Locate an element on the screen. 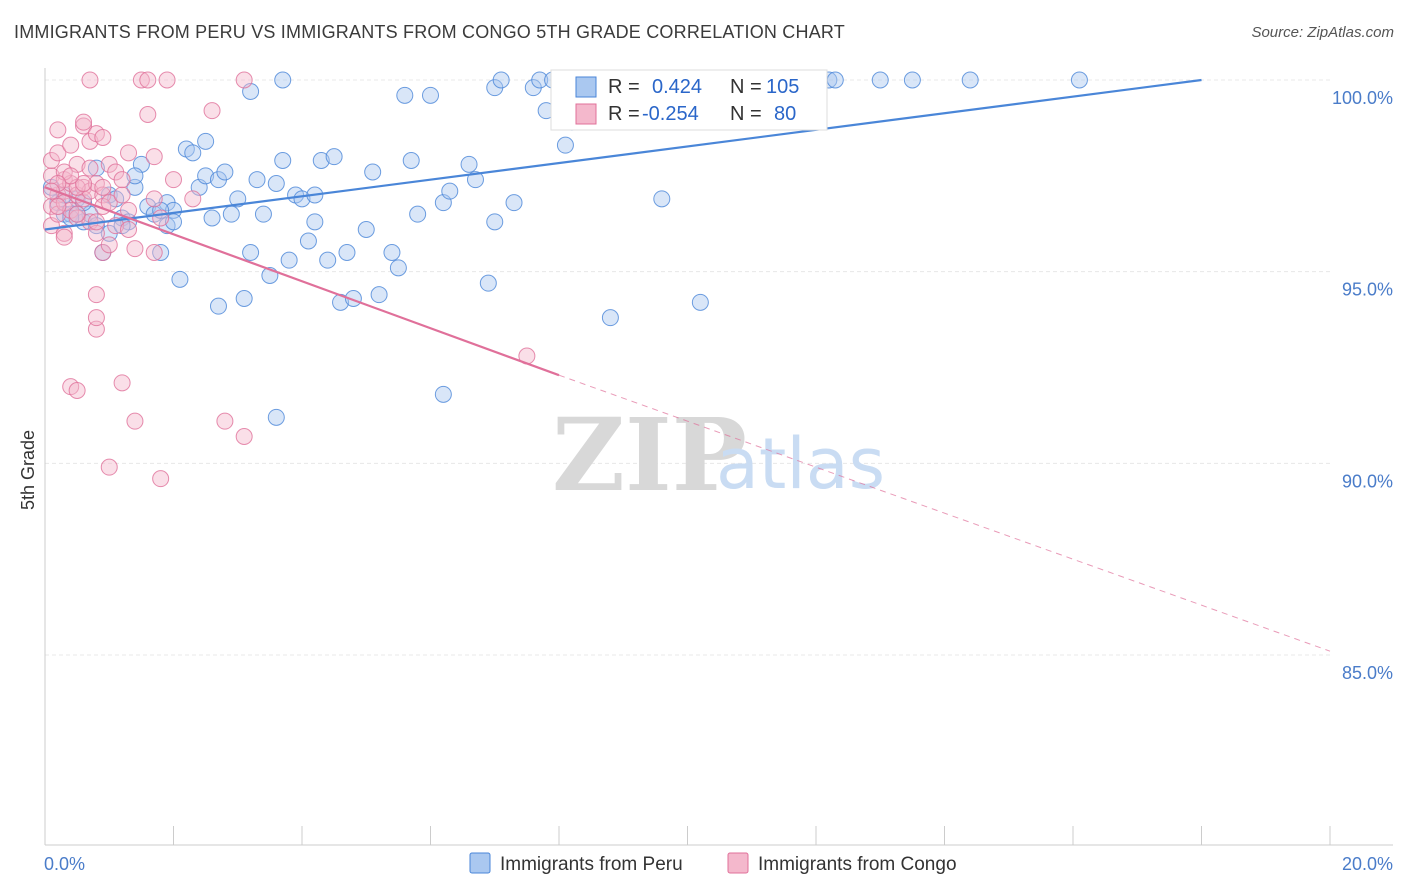  source-label: Source: ZipAtlas.com is located at coordinates (1322, 32).